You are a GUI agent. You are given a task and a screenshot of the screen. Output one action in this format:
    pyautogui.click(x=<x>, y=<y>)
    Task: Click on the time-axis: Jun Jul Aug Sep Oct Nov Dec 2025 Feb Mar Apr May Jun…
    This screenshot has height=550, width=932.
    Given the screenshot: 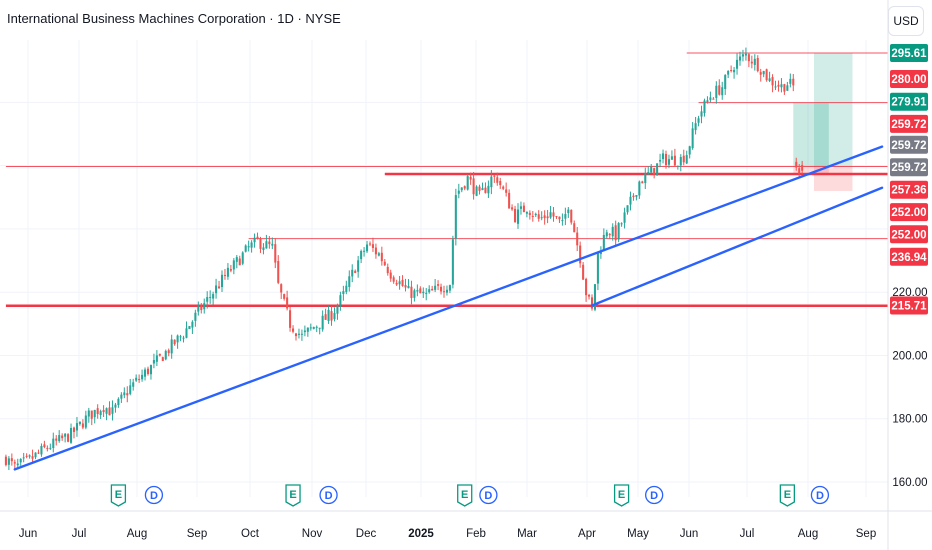 What is the action you would take?
    pyautogui.click(x=466, y=525)
    